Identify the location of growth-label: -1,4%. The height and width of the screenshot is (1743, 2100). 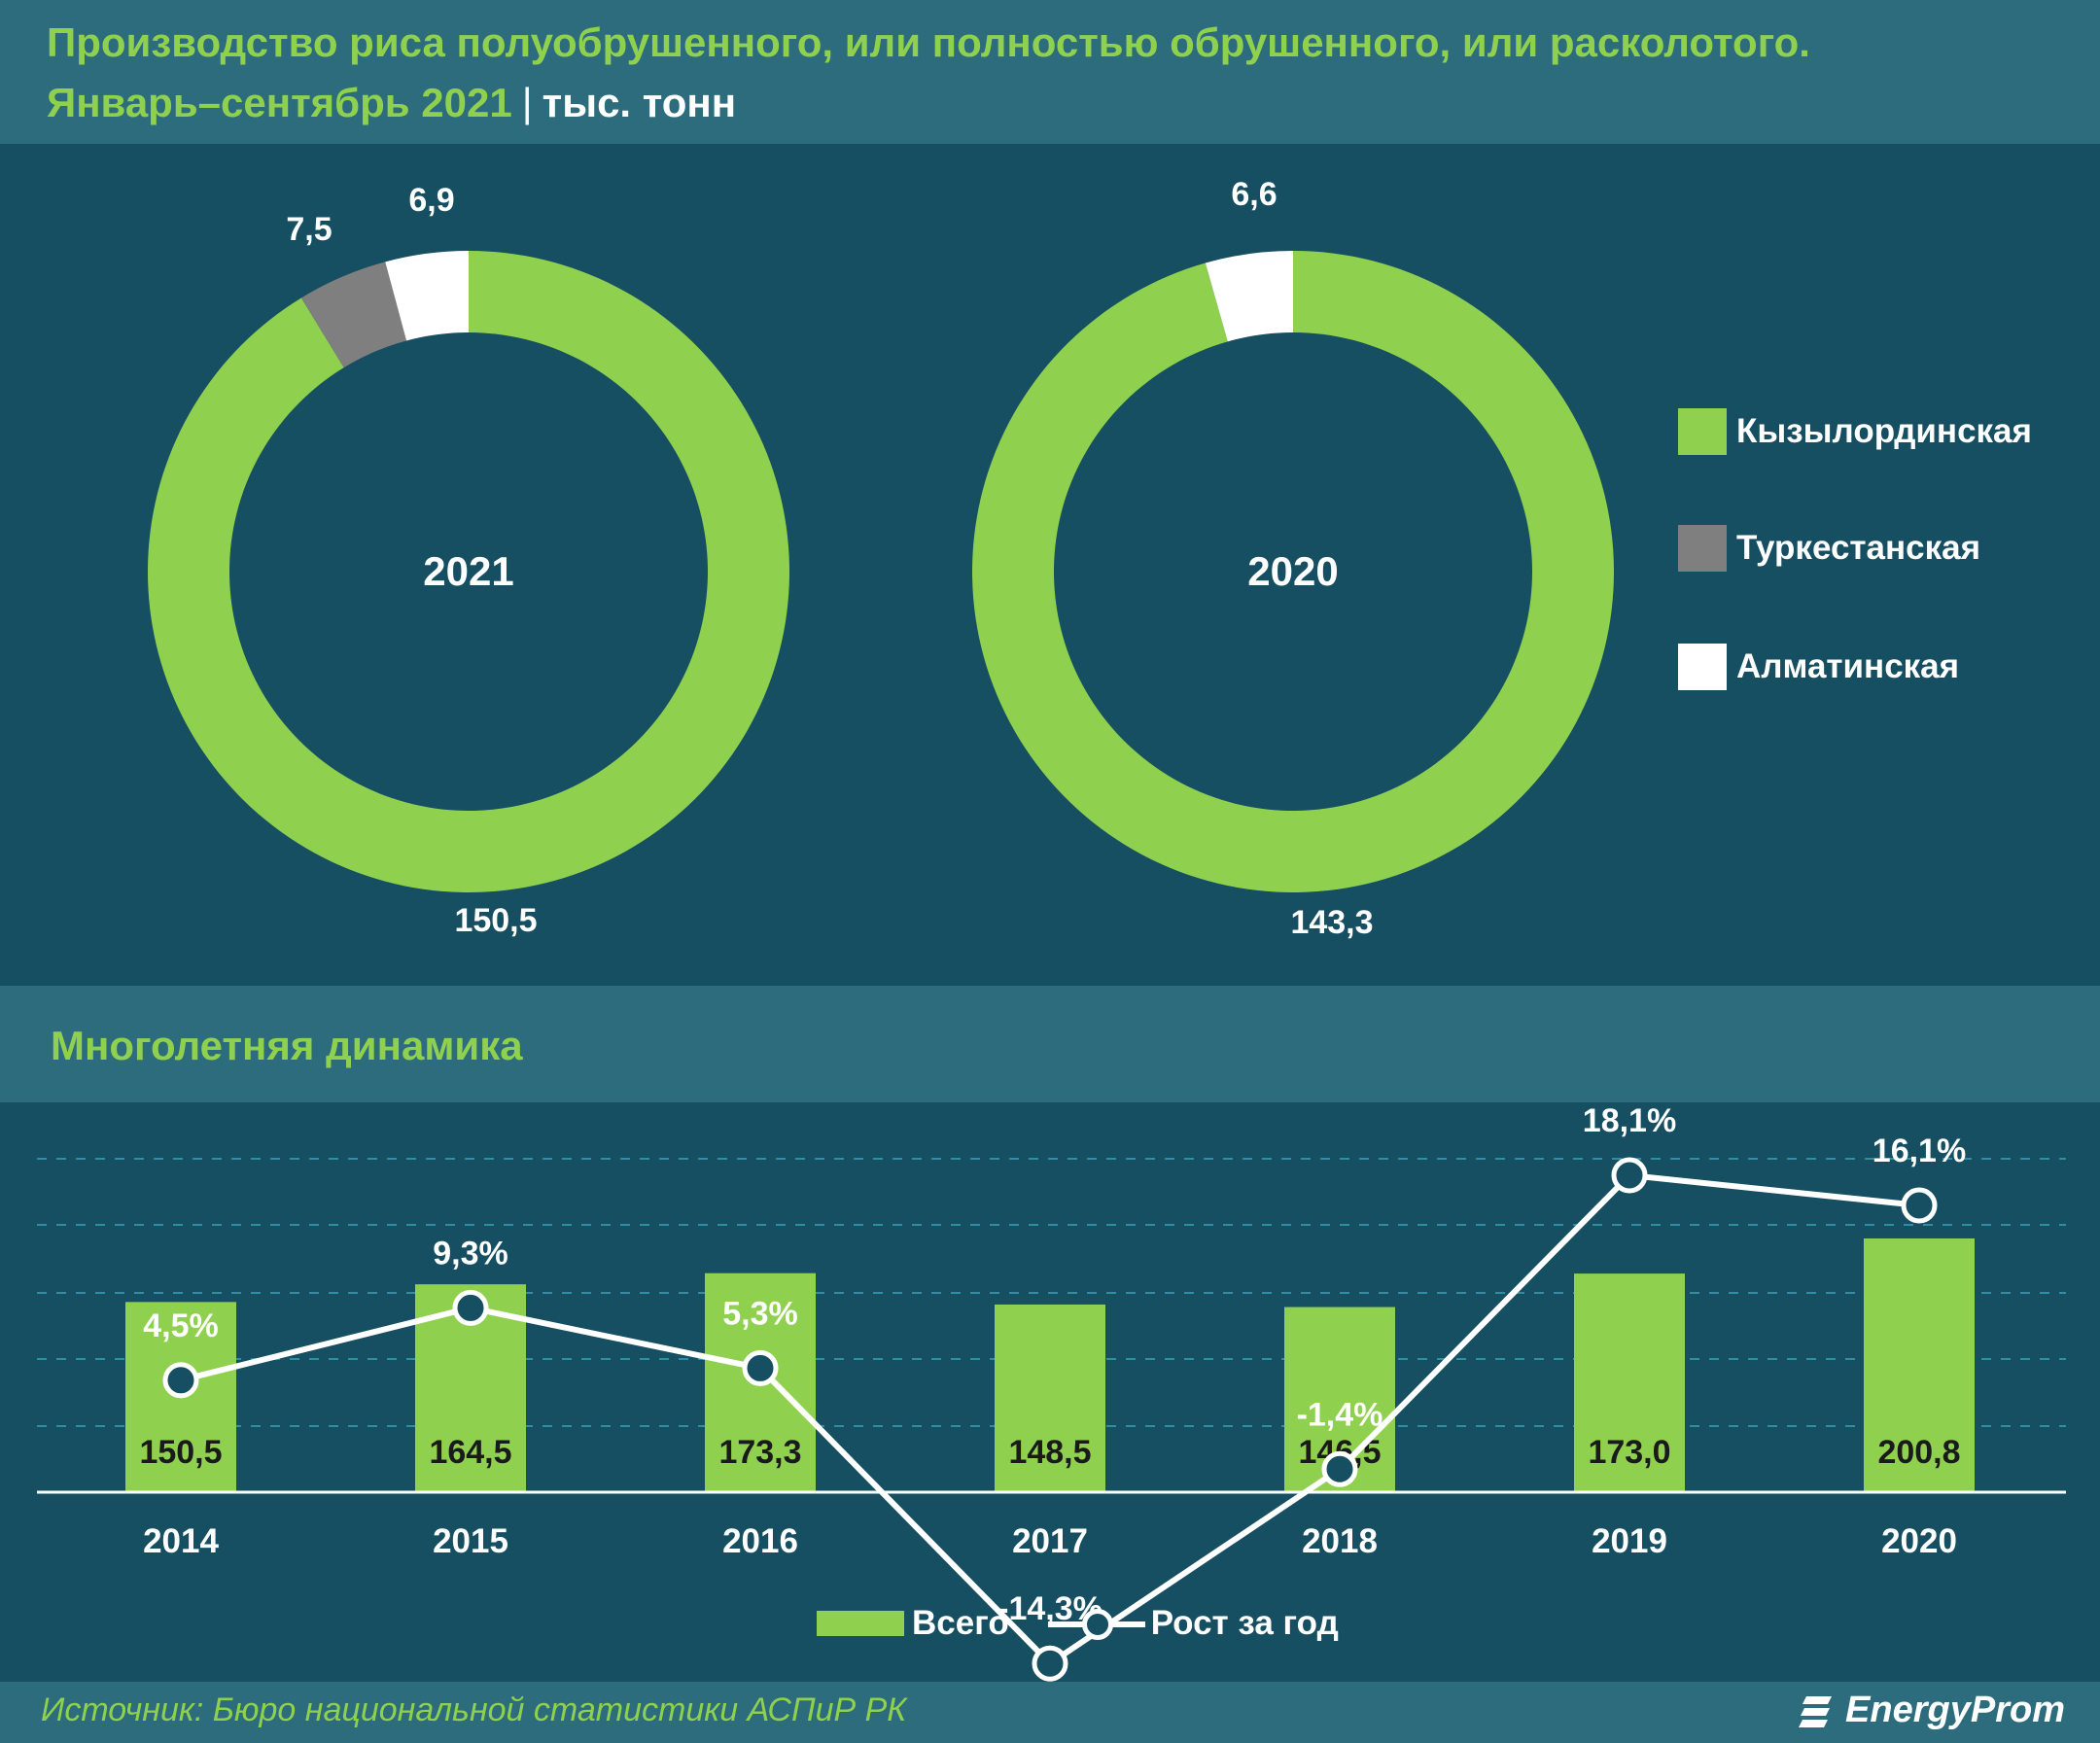
(1340, 1414).